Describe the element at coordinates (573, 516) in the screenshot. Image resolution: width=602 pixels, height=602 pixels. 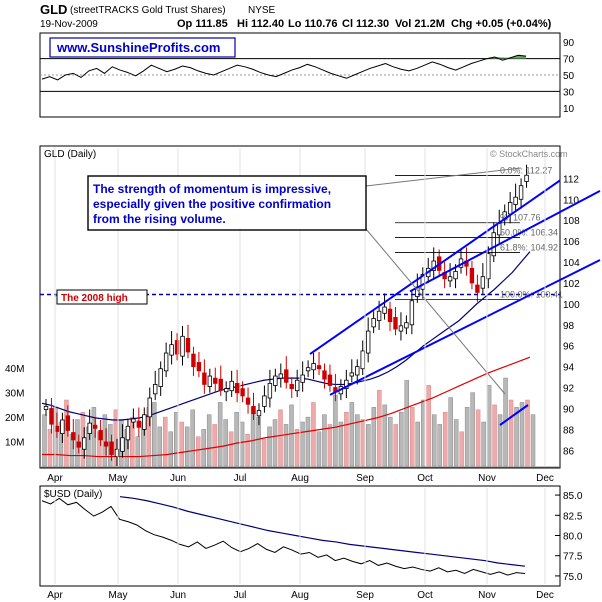
I see `usd-tick-label: 82.5` at that location.